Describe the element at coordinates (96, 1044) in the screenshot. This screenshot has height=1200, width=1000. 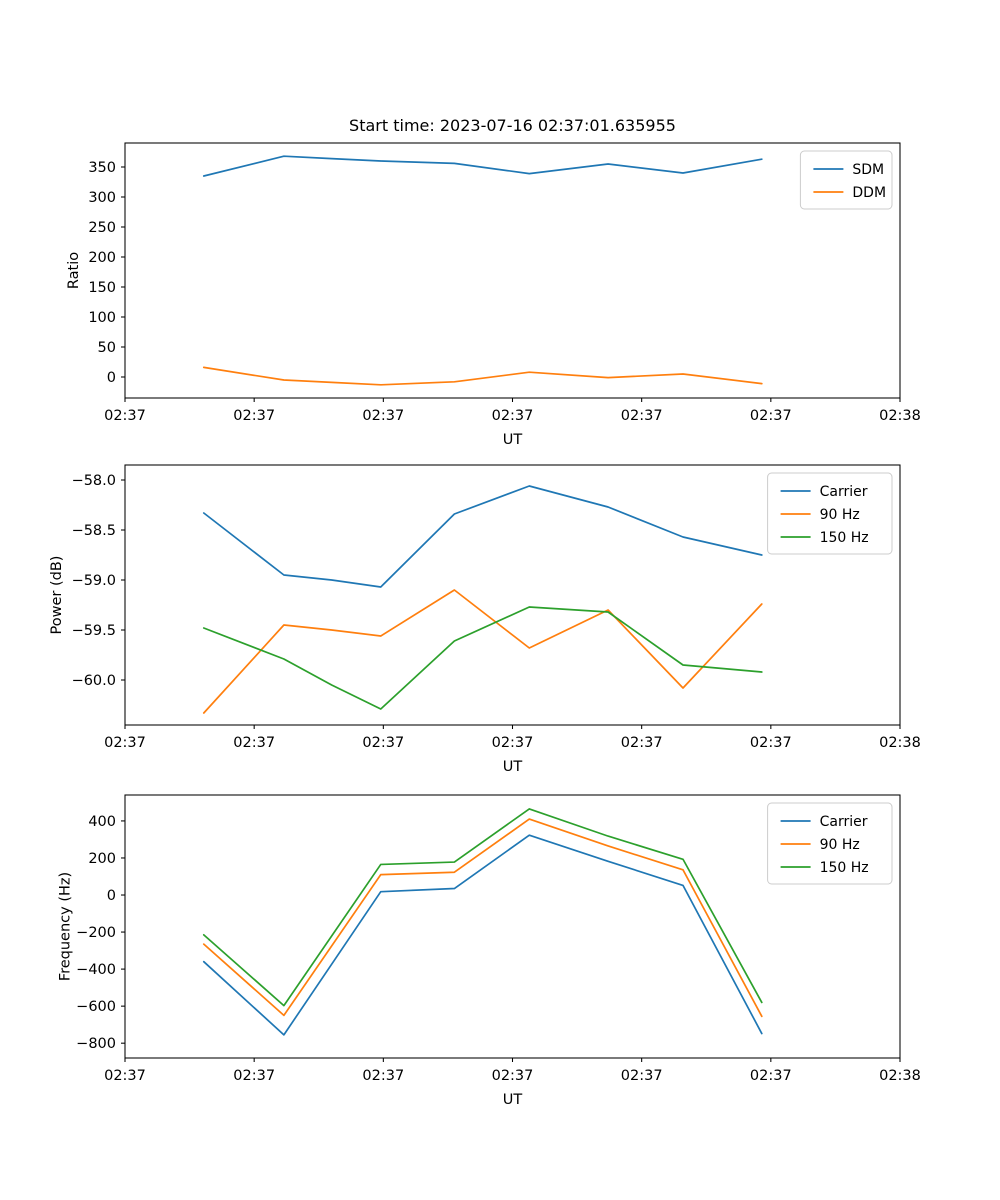
I see `y-tick-label: −800` at that location.